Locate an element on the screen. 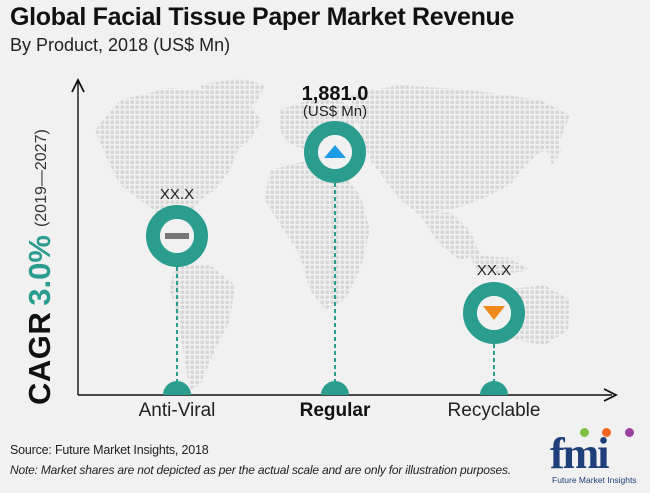  logo-dot-purple-icon is located at coordinates (629, 432).